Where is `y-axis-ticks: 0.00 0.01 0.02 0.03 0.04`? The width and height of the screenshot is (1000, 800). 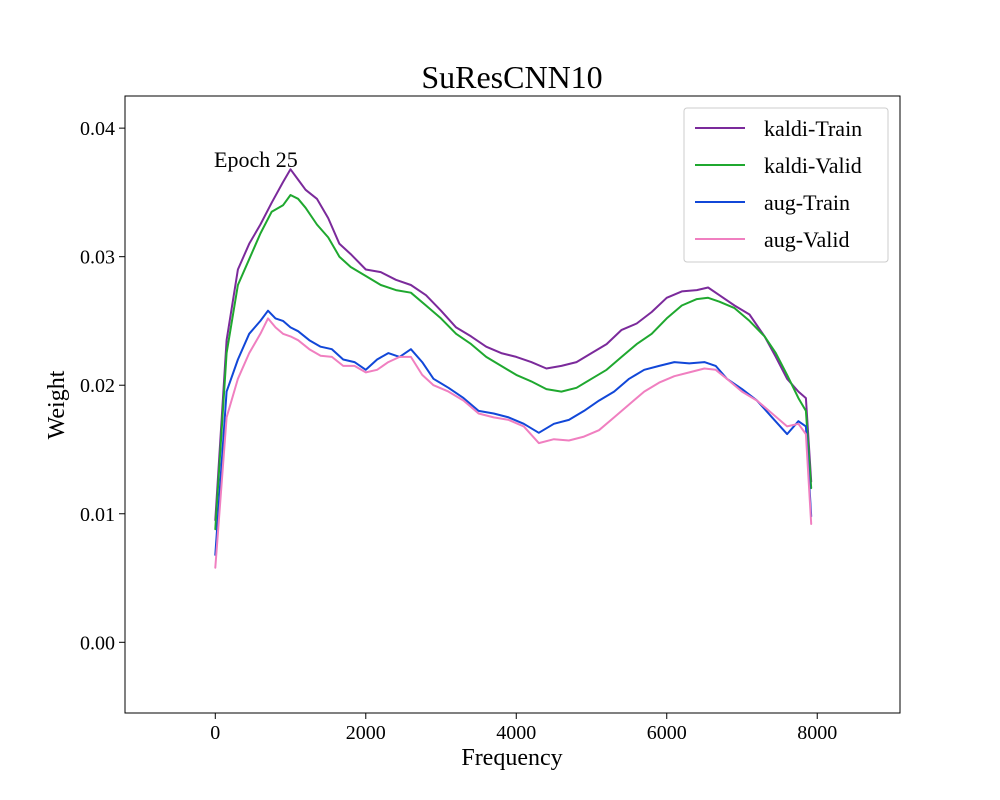 y-axis-ticks: 0.00 0.01 0.02 0.03 0.04 is located at coordinates (102, 386).